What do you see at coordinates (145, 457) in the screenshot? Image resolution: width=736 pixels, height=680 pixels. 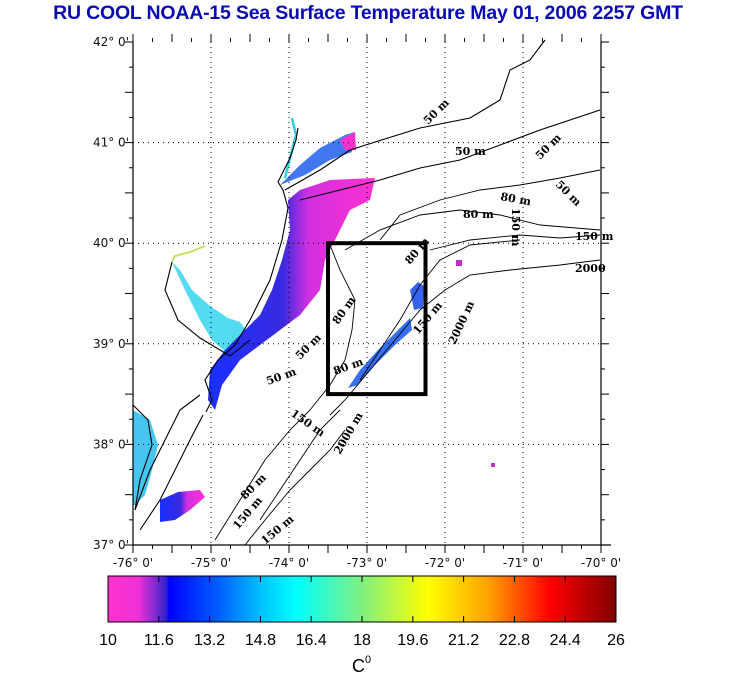 I see `sst-chesapeake` at bounding box center [145, 457].